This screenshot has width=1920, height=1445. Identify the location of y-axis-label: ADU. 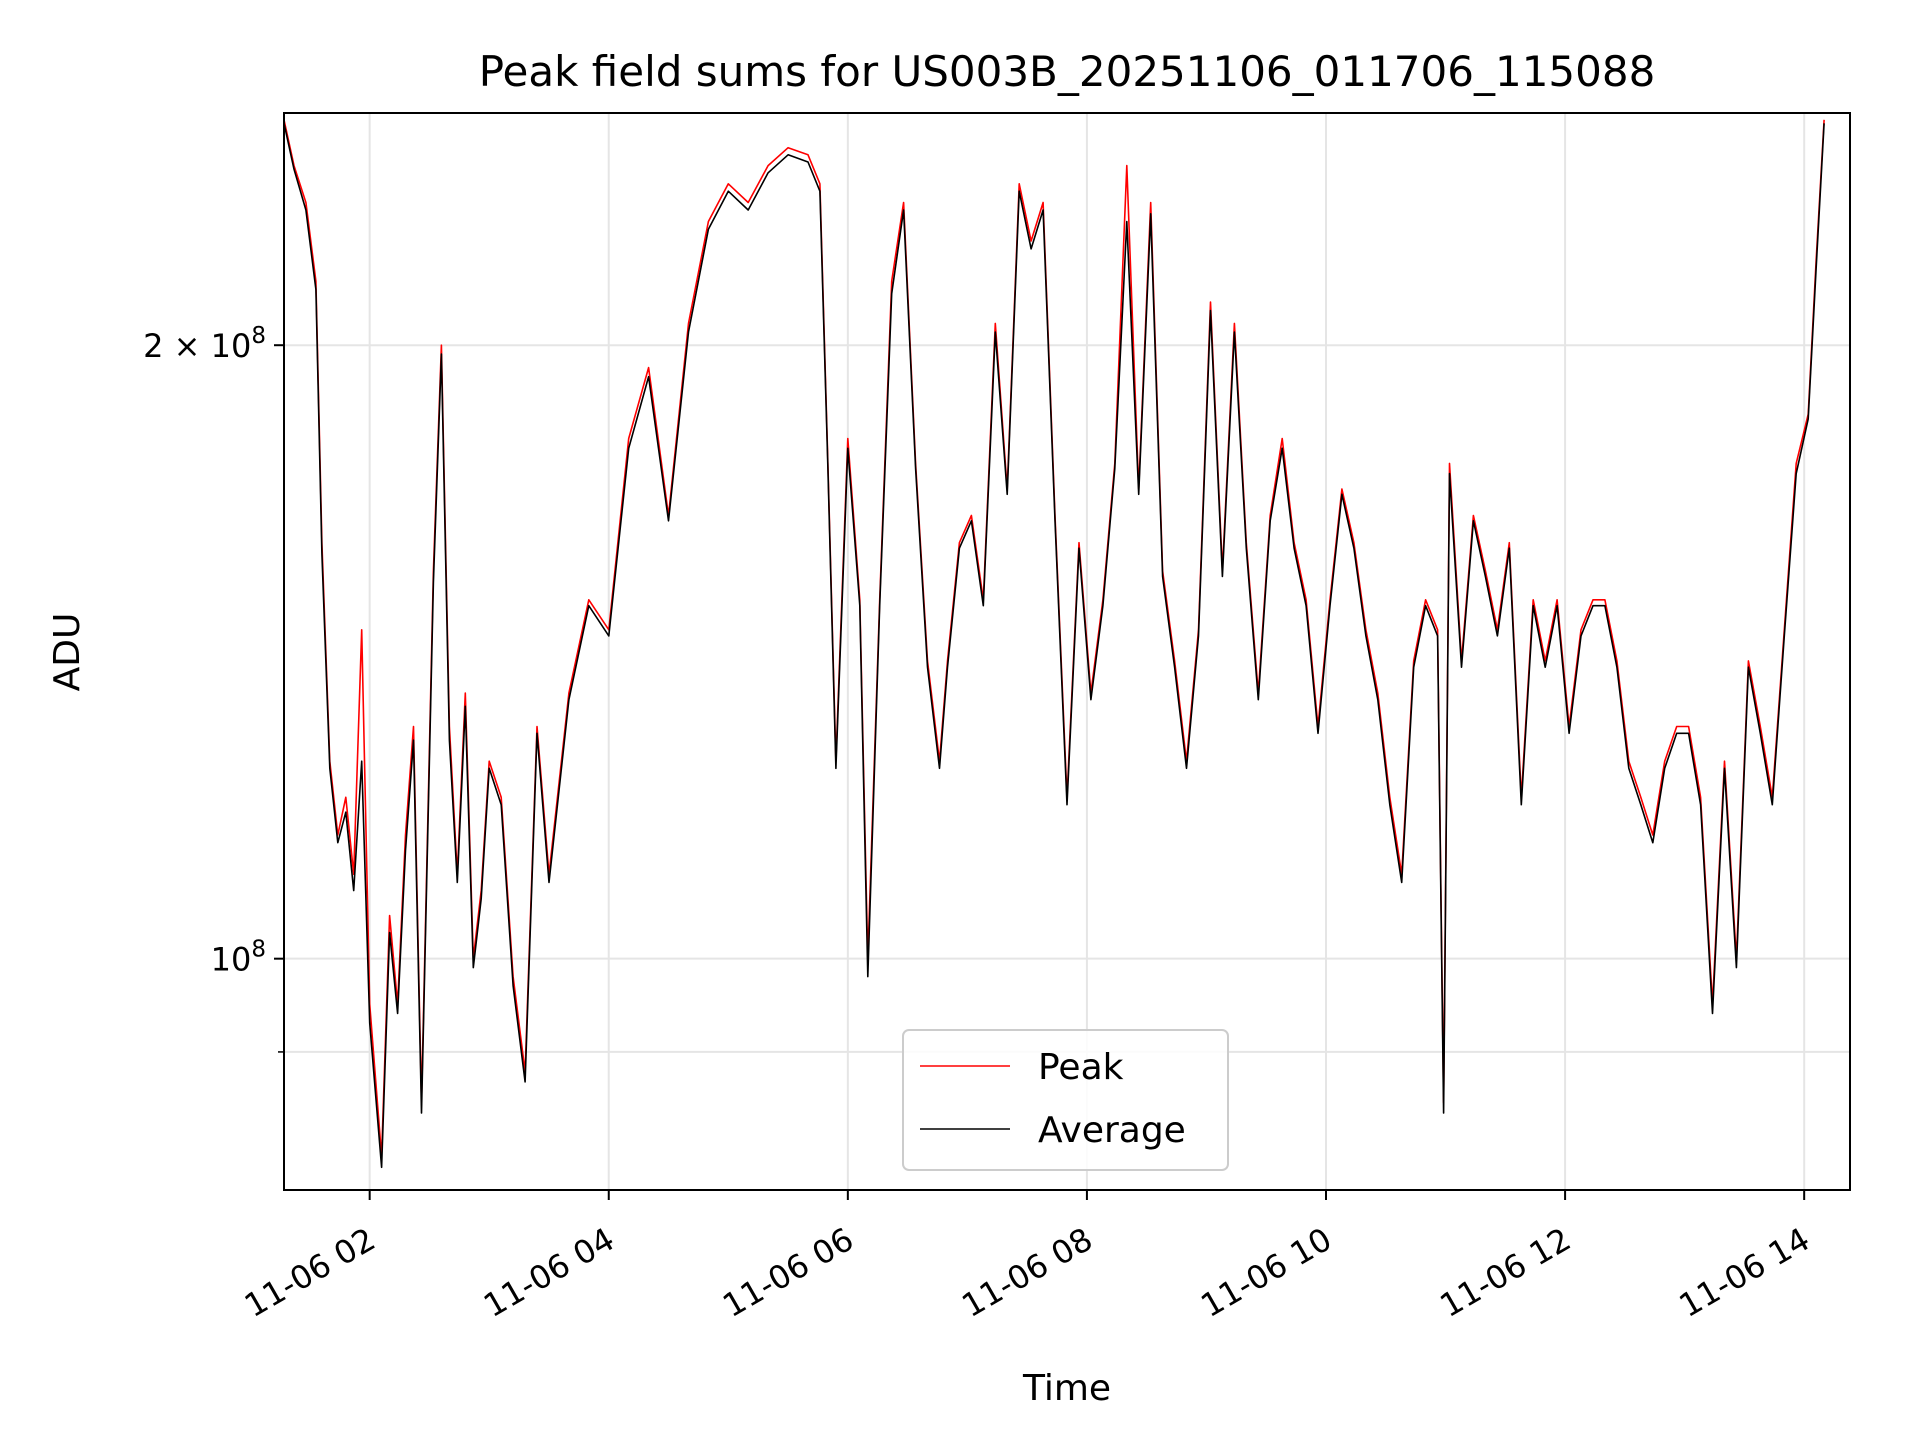
(67, 652).